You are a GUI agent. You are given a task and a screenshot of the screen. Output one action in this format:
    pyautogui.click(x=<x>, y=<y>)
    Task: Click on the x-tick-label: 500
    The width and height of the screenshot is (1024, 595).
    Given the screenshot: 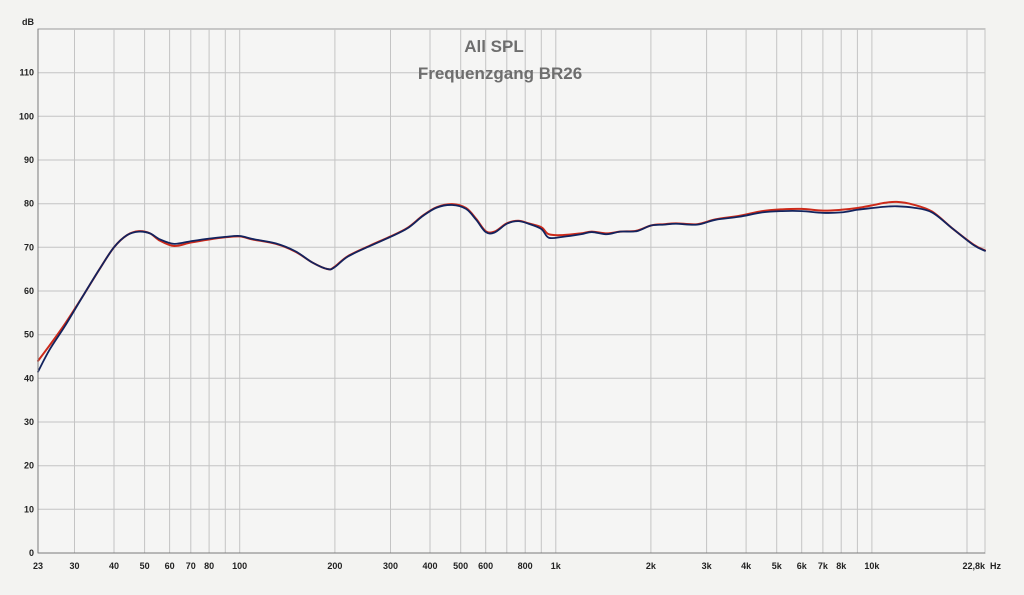 What is the action you would take?
    pyautogui.click(x=460, y=566)
    